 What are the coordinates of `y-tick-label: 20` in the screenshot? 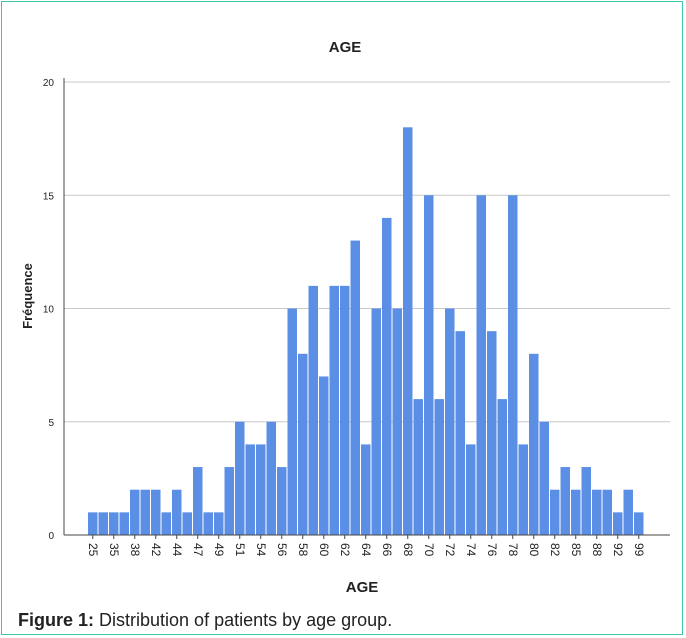 It's located at (49, 83).